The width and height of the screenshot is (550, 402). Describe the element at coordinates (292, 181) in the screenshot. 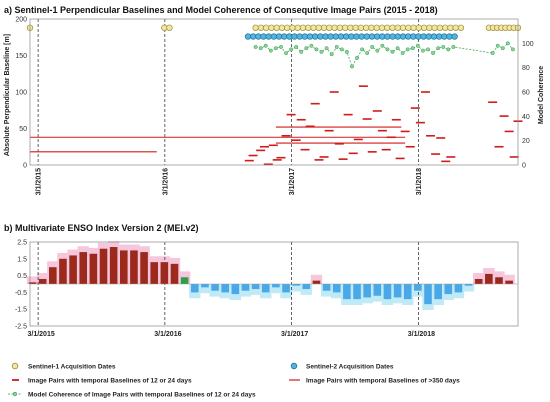

I see `panel-a-date-label: 3/1/2017` at that location.